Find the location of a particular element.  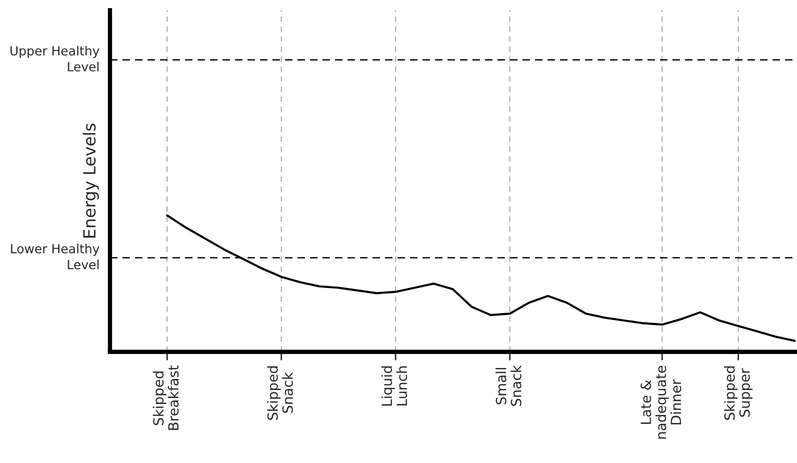

ref-line-label: Upper Healthy Level is located at coordinates (55, 59).